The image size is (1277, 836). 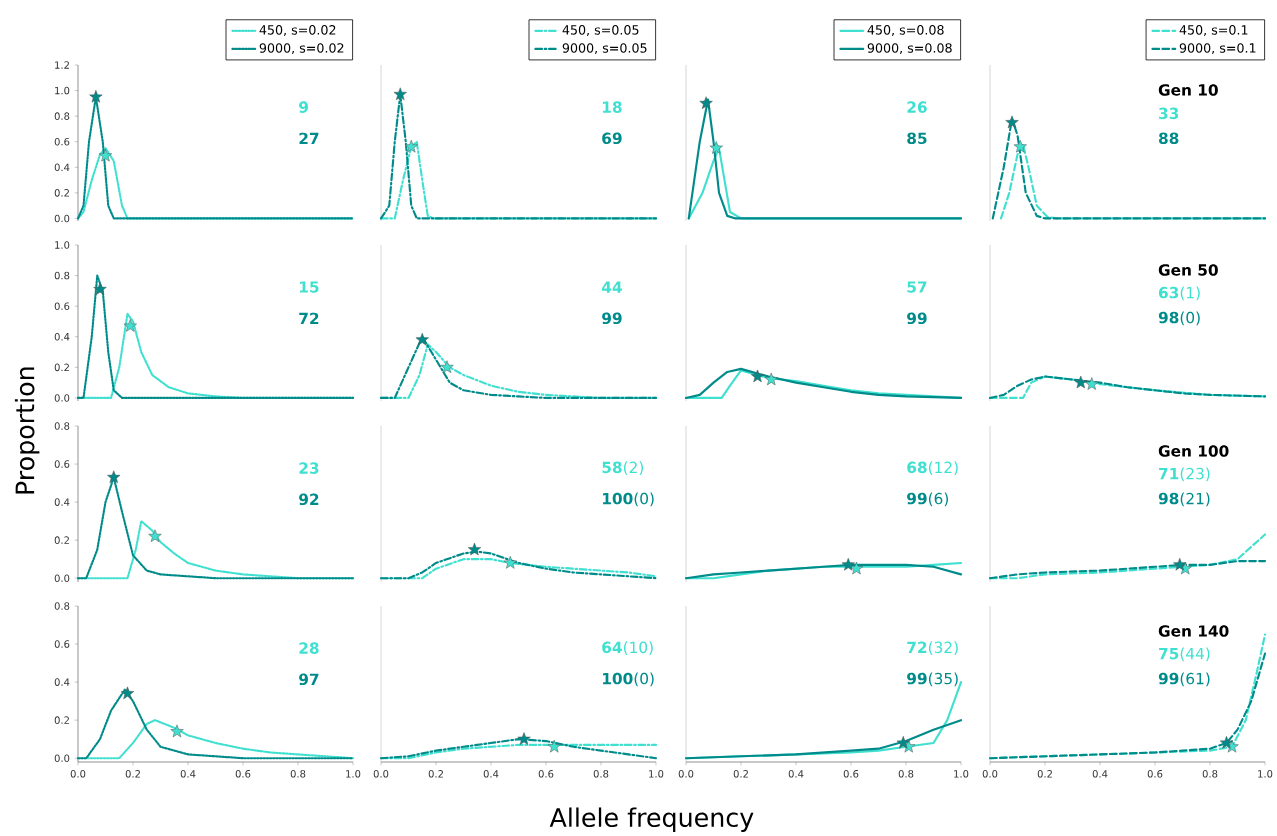 I want to click on legend-label: 450, s=0.1, so click(x=1213, y=30).